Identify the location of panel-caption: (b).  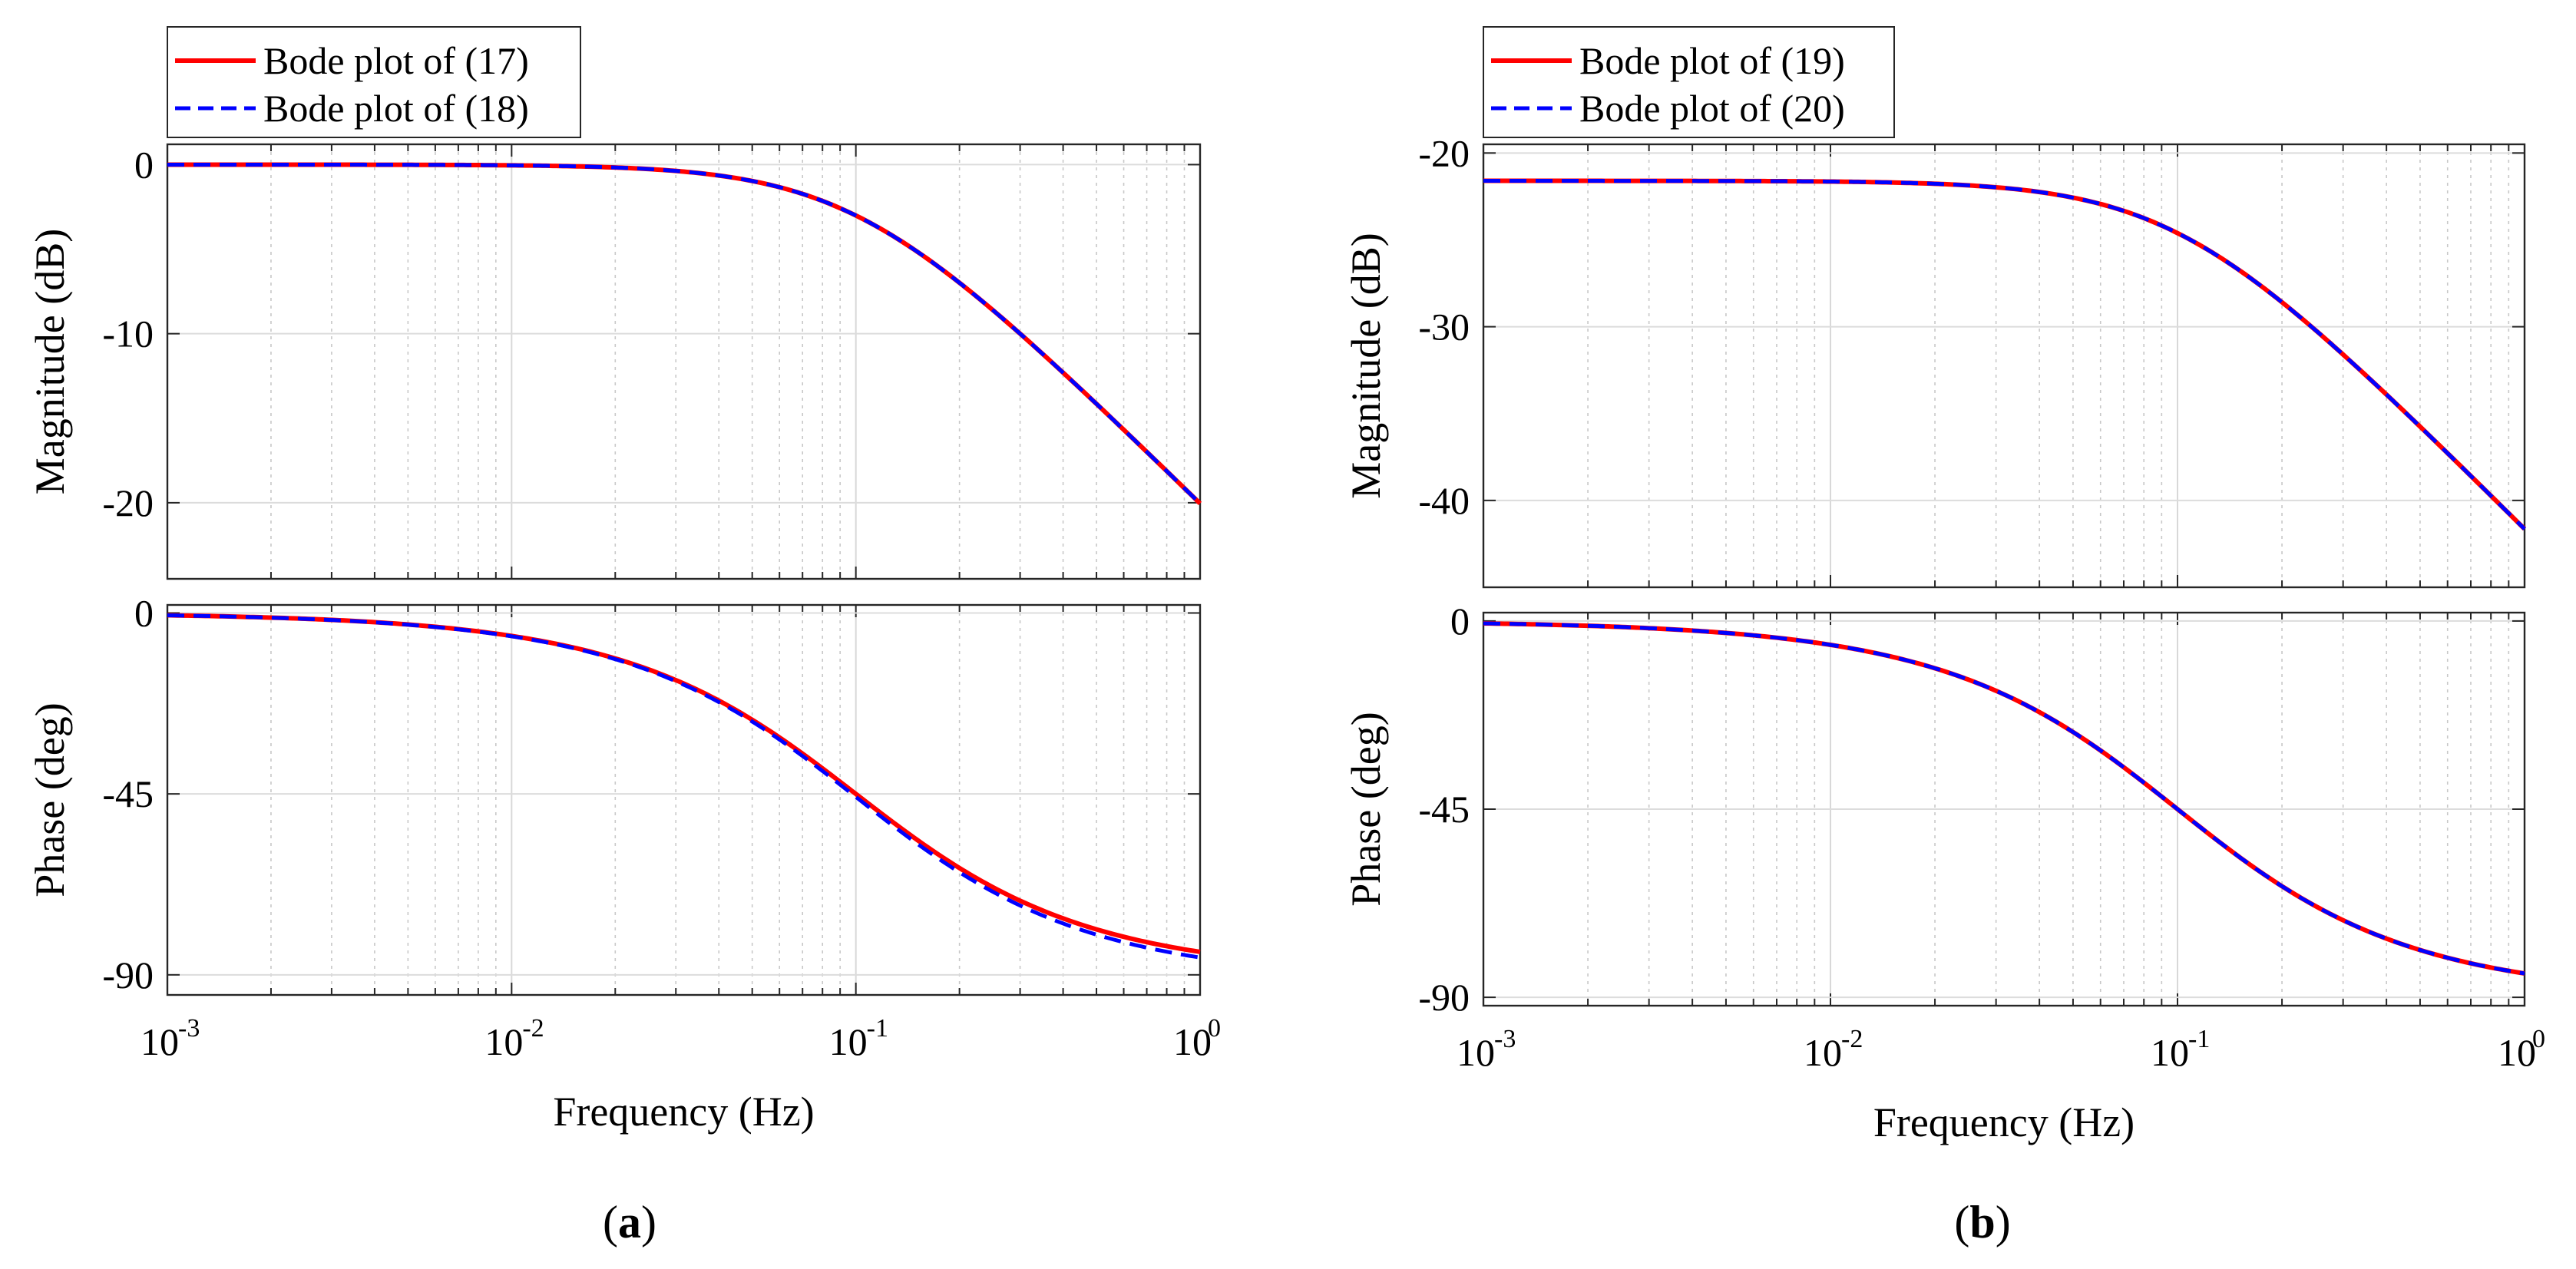
(1982, 1222).